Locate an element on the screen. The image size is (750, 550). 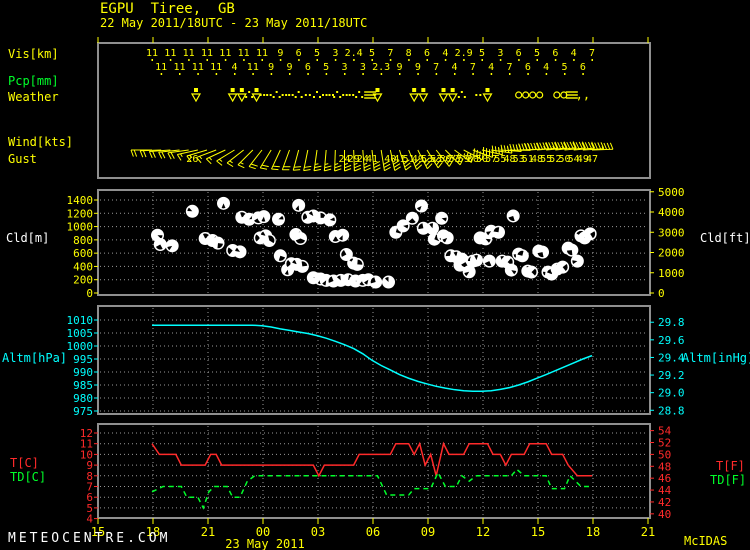
svg-text: 1010 is located at coordinates (80, 320).